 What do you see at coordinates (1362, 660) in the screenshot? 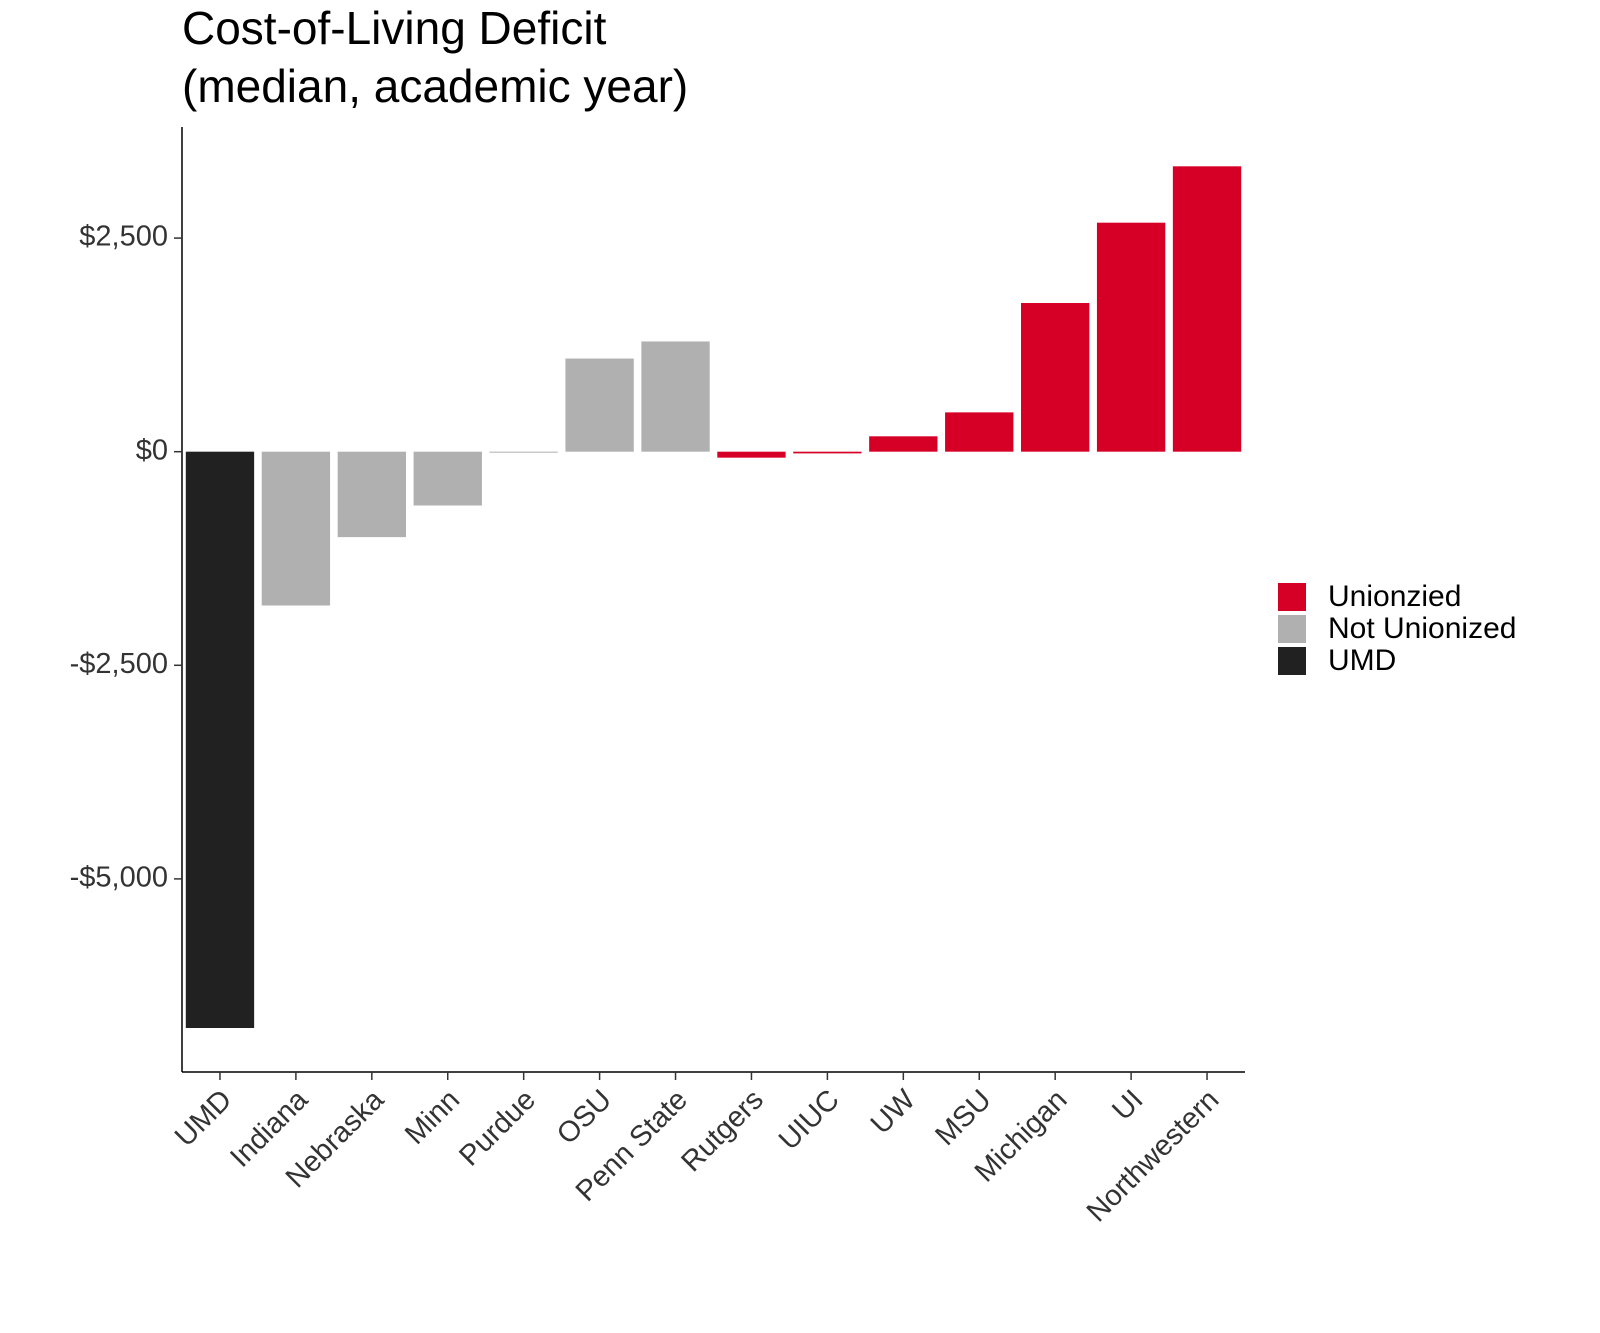
I see `legend-label: UMD` at bounding box center [1362, 660].